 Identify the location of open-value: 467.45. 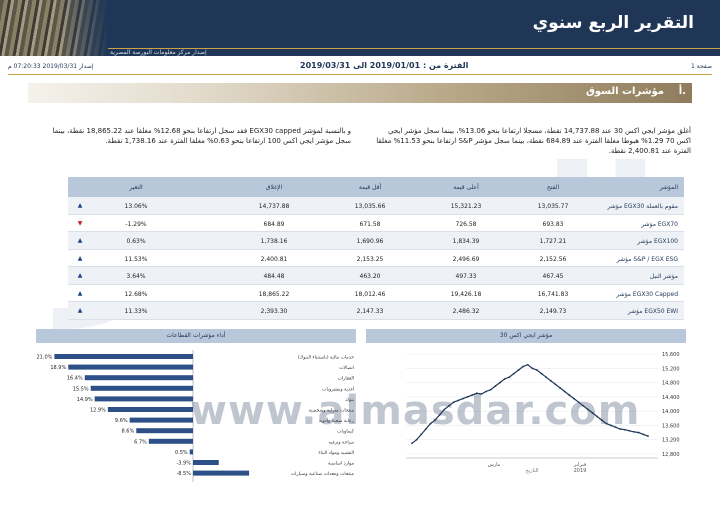
(553, 276).